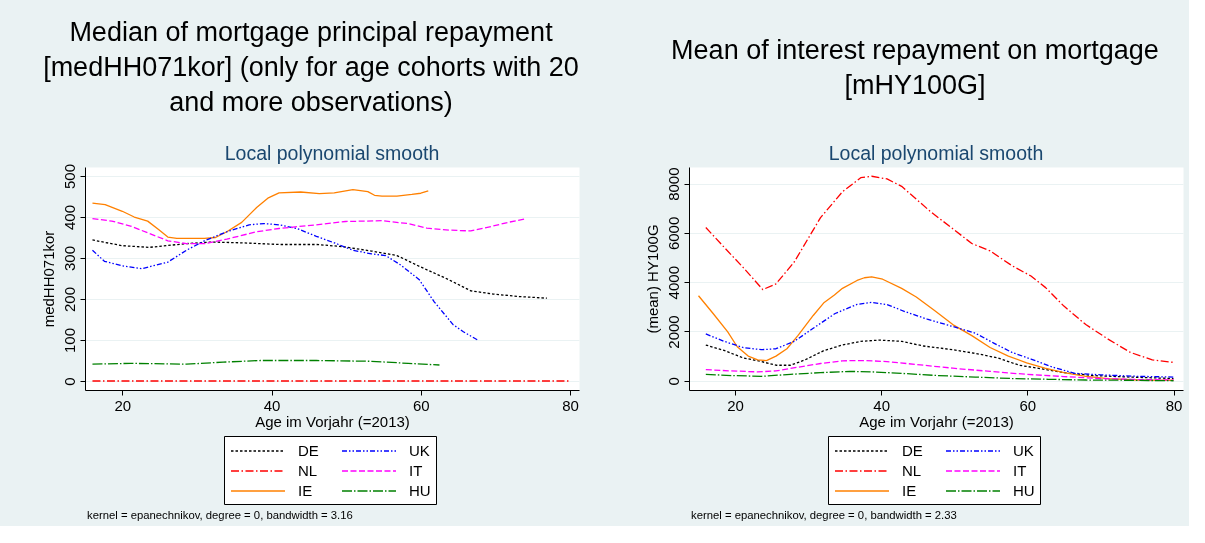 Image resolution: width=1205 pixels, height=543 pixels. I want to click on y-axis-title: medHH071kor, so click(48, 279).